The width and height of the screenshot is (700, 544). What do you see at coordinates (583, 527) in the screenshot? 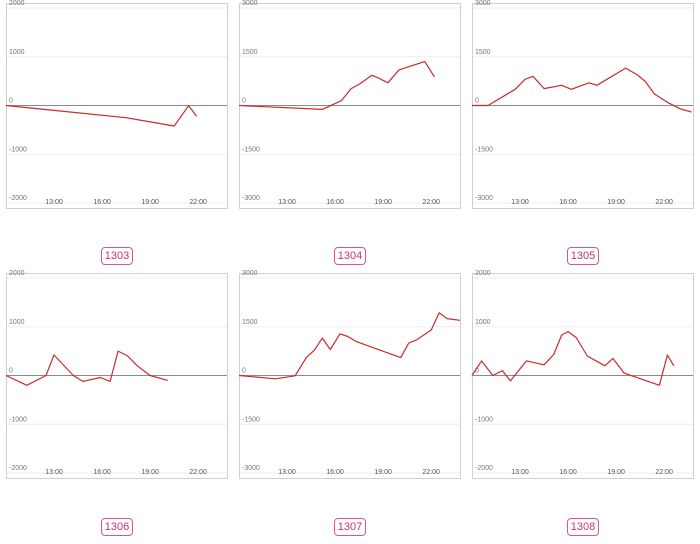
I see `chart-badge: 1308` at bounding box center [583, 527].